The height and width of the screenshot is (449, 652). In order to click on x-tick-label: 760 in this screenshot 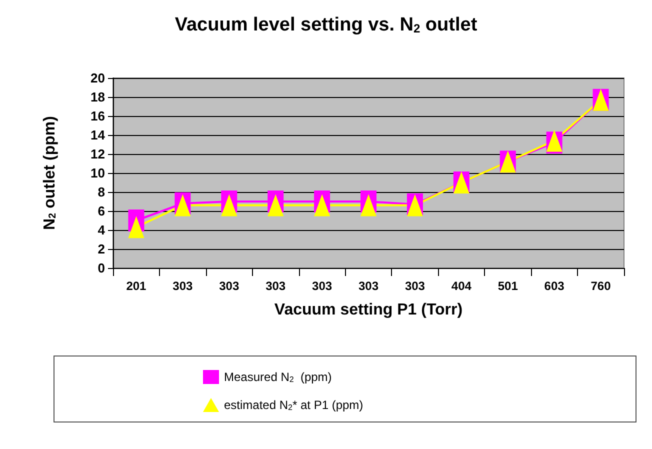, I will do `click(601, 286)`.